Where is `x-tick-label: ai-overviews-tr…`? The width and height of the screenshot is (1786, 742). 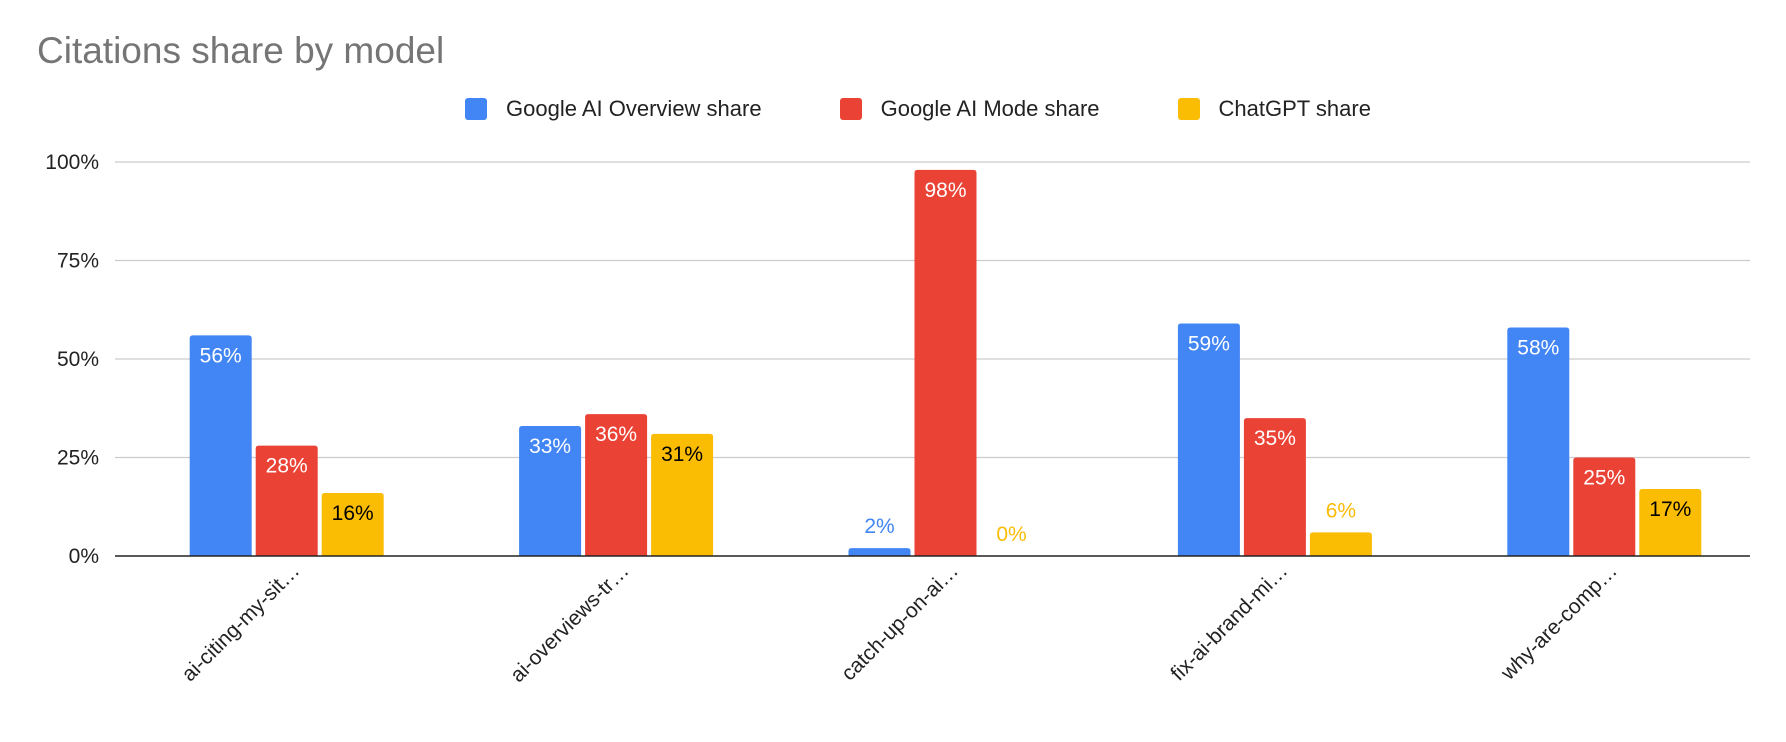 x-tick-label: ai-overviews-tr… is located at coordinates (570, 623).